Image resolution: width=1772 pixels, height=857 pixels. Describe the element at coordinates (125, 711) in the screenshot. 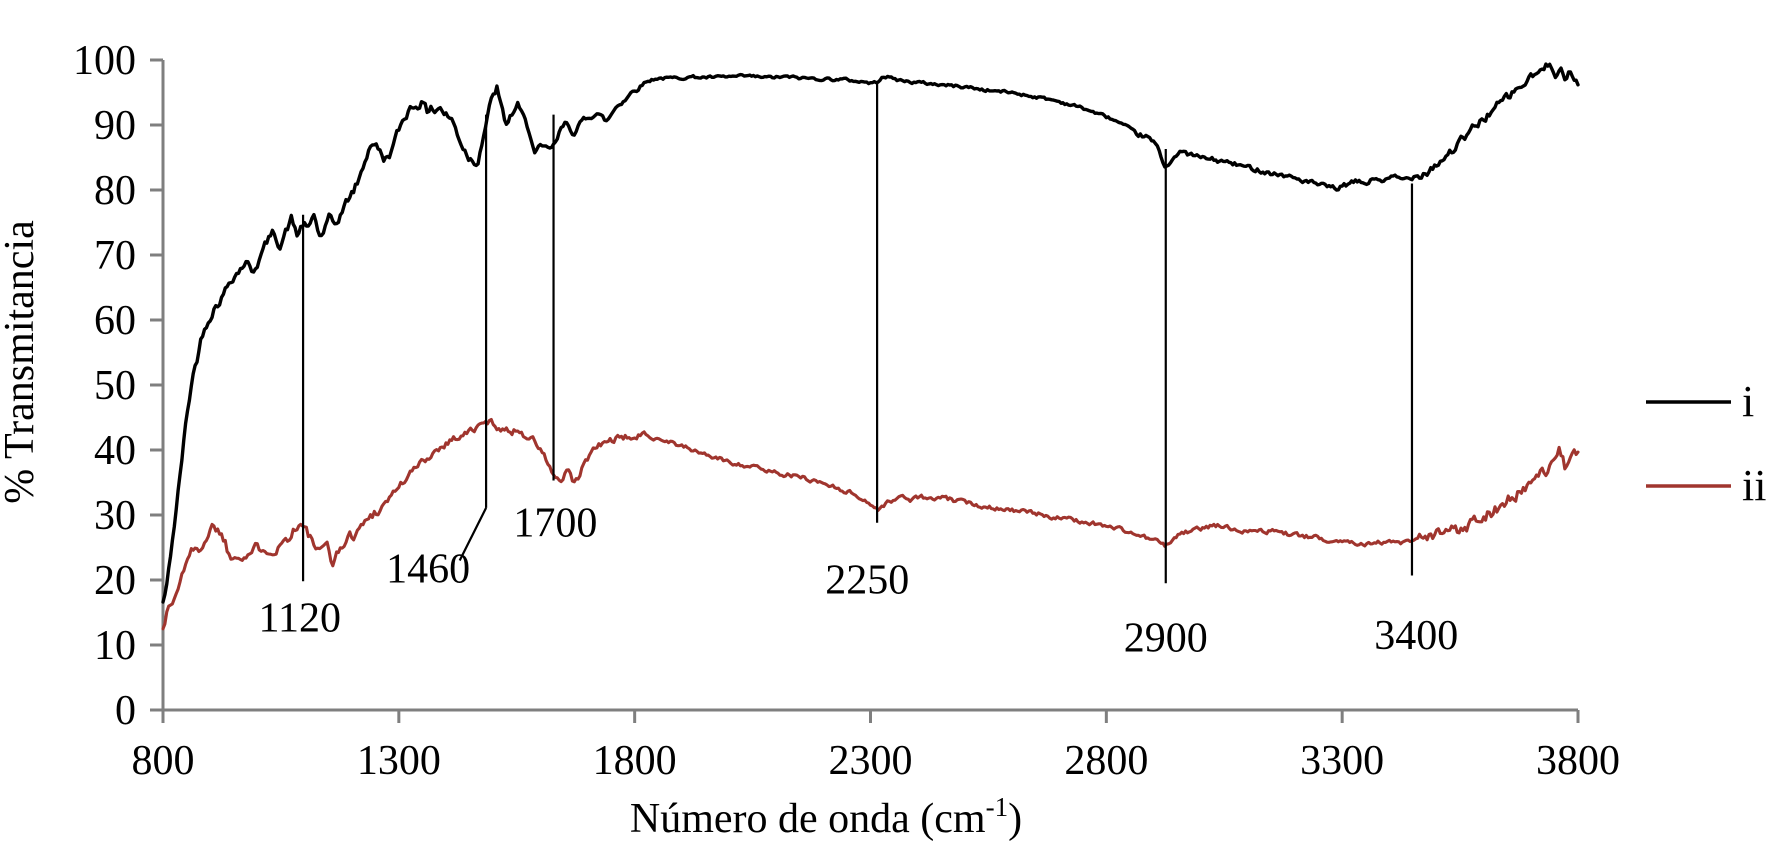

I see `y-tick-label-0: 0` at that location.